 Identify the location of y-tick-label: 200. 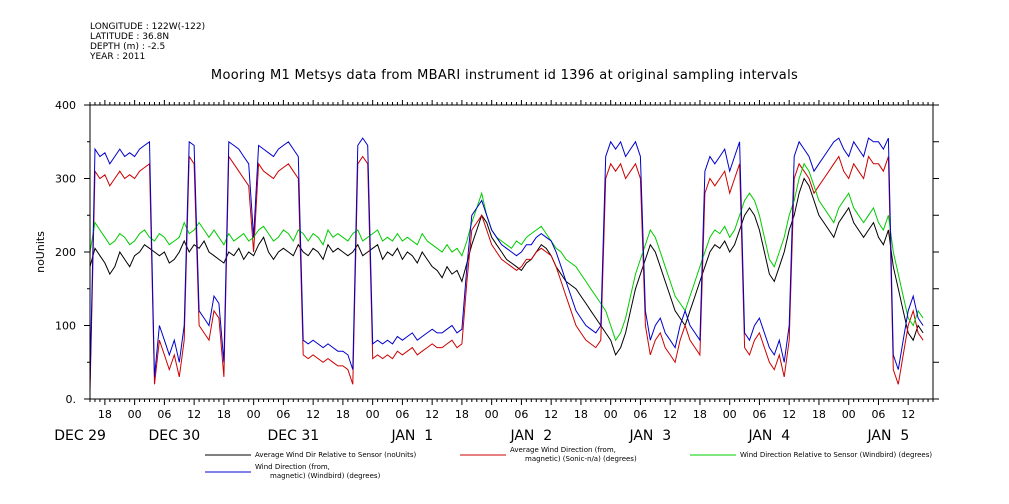
(65, 252).